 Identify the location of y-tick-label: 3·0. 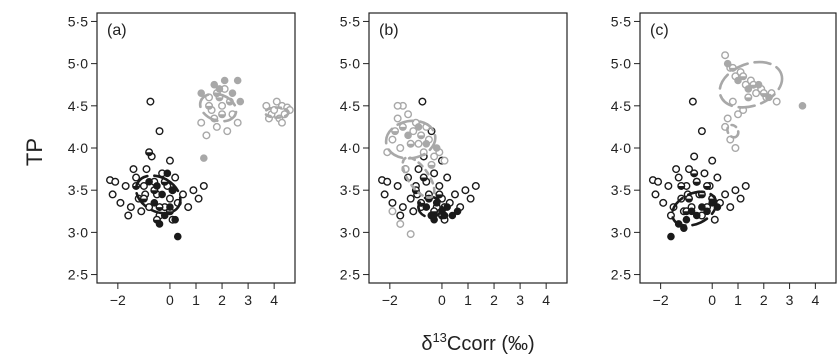
(350, 232).